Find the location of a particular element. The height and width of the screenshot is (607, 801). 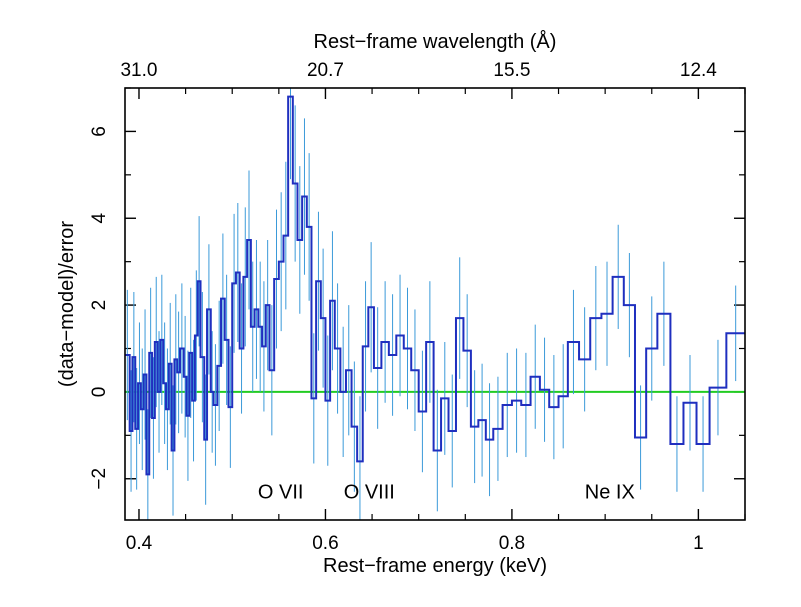

top-axis-label: Rest−frame wavelength (Å) is located at coordinates (435, 41).